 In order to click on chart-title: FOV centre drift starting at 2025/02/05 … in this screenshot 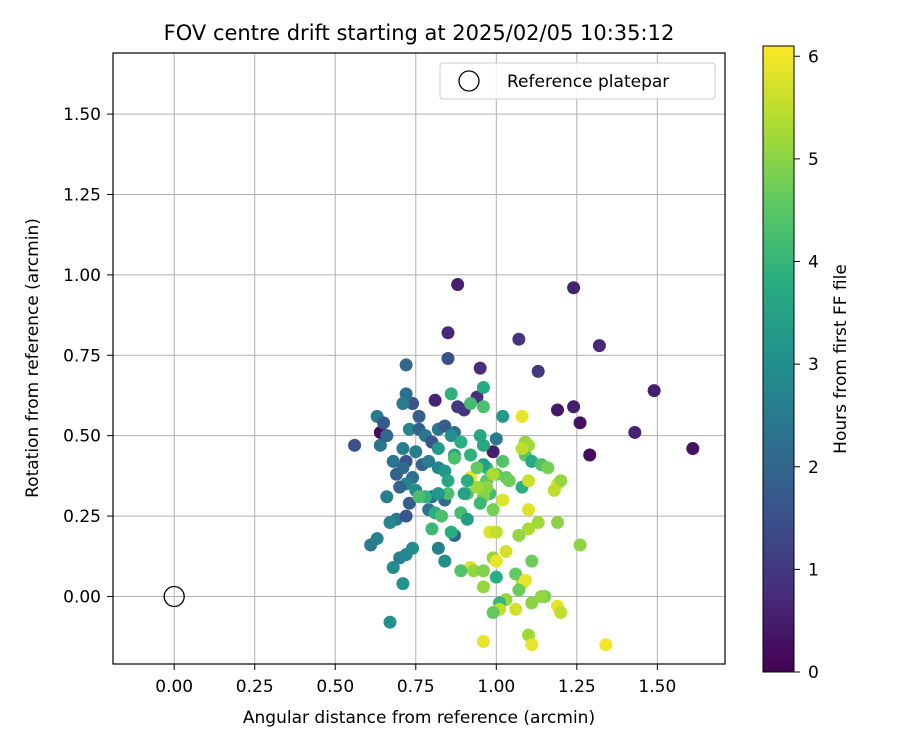, I will do `click(419, 33)`.